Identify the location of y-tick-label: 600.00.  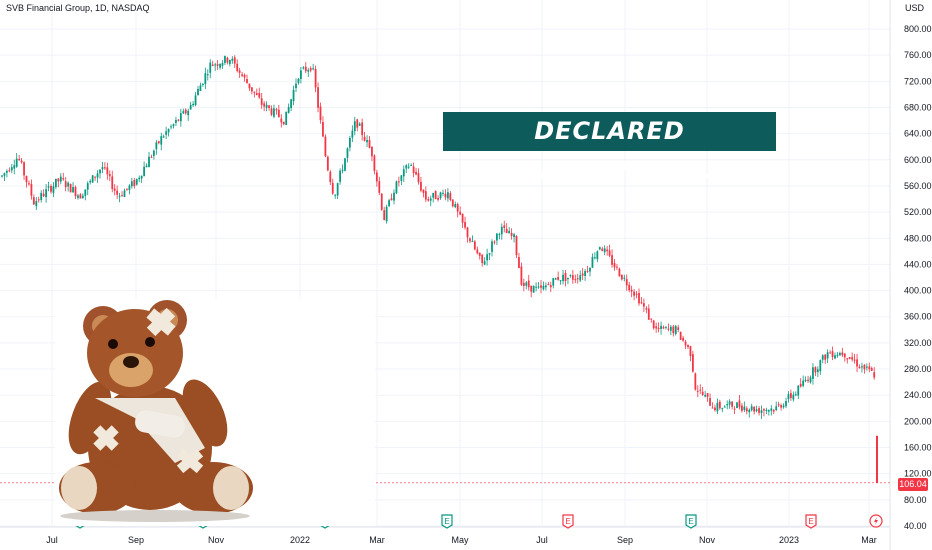
(918, 160).